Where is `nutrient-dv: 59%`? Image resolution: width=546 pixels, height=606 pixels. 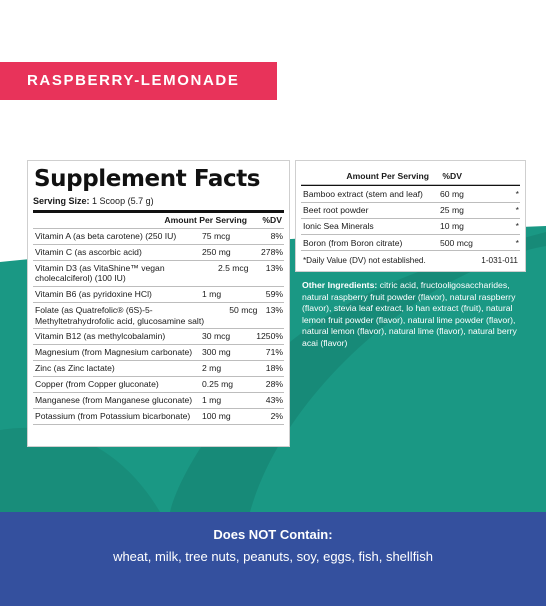
nutrient-dv: 59% is located at coordinates (274, 294).